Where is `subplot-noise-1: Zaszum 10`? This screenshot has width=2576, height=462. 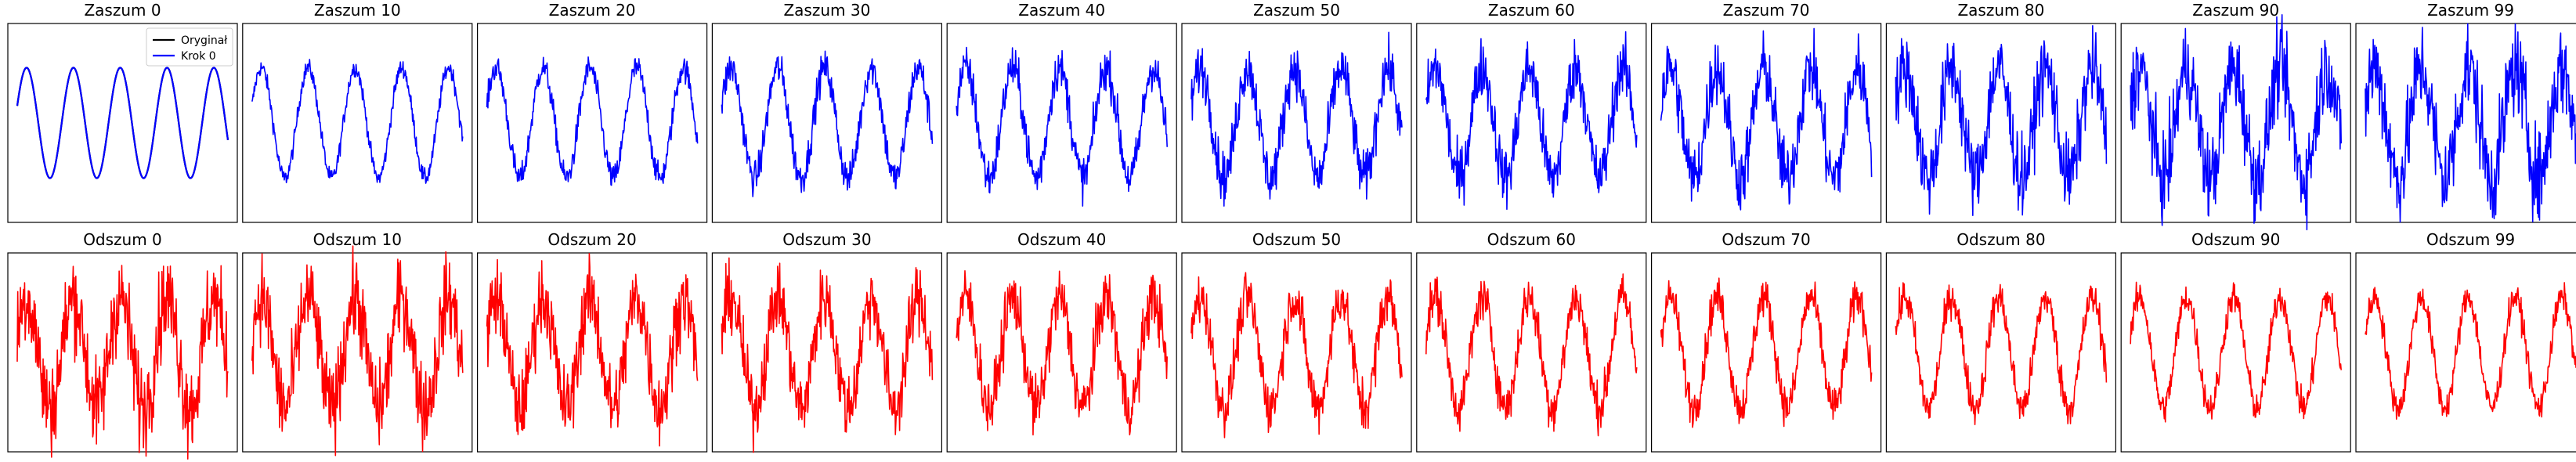
subplot-noise-1: Zaszum 10 is located at coordinates (357, 112).